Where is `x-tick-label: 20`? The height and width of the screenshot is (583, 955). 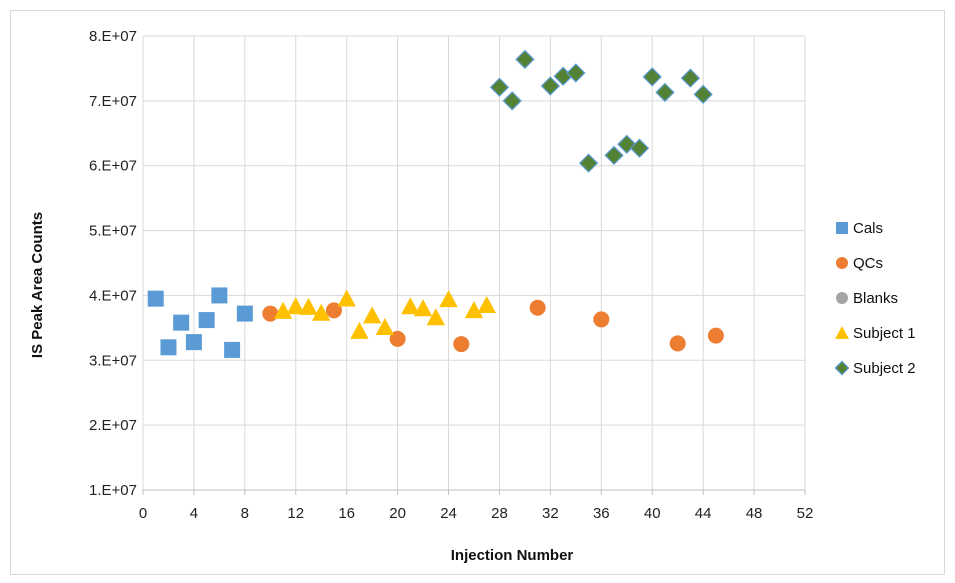 x-tick-label: 20 is located at coordinates (397, 513).